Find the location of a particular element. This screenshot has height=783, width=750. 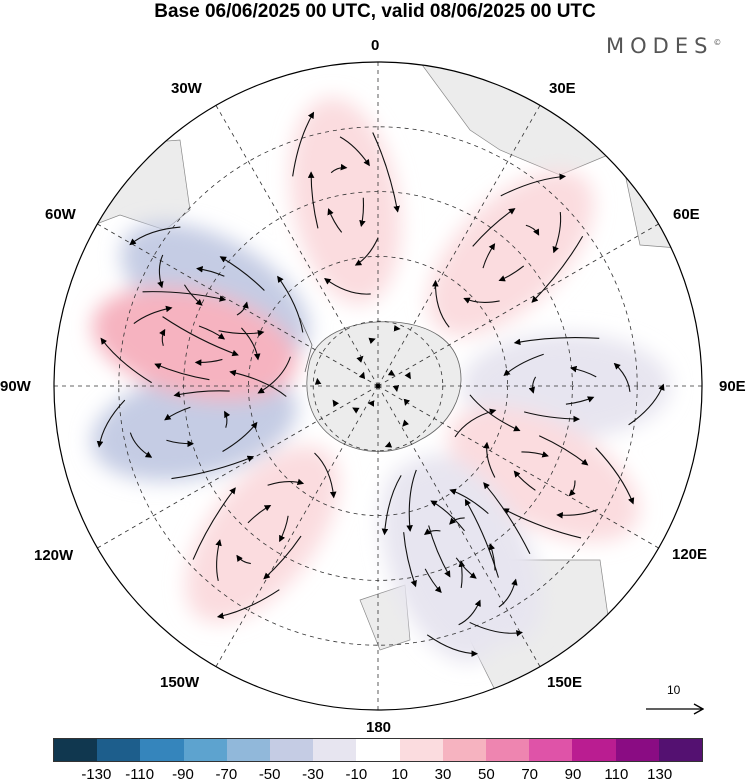

brand-text: MODES is located at coordinates (660, 46).